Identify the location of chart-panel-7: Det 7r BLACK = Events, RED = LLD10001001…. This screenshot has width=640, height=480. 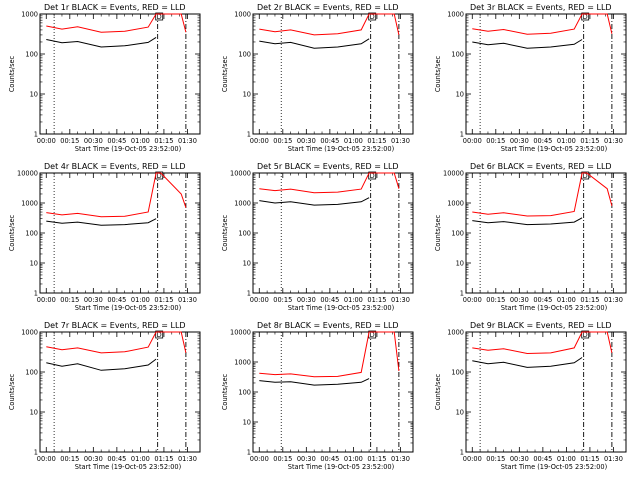
(104, 396).